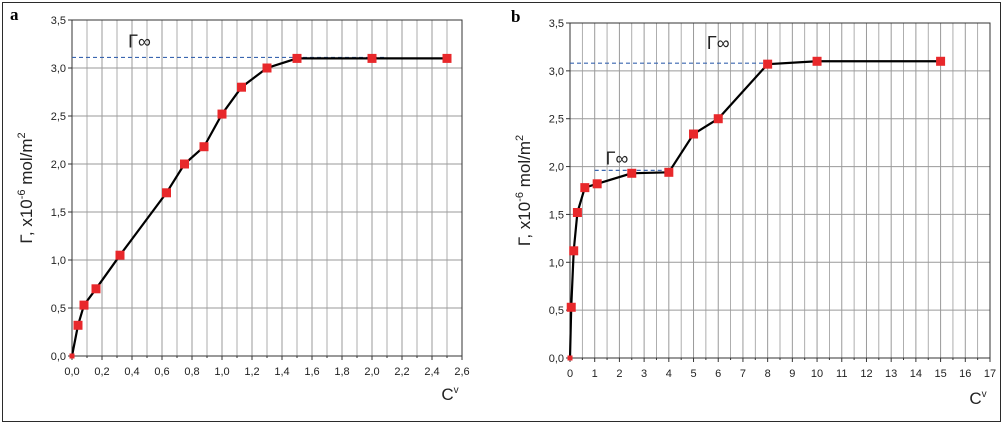 The height and width of the screenshot is (426, 1005). What do you see at coordinates (14, 14) in the screenshot?
I see `panel-letter: a` at bounding box center [14, 14].